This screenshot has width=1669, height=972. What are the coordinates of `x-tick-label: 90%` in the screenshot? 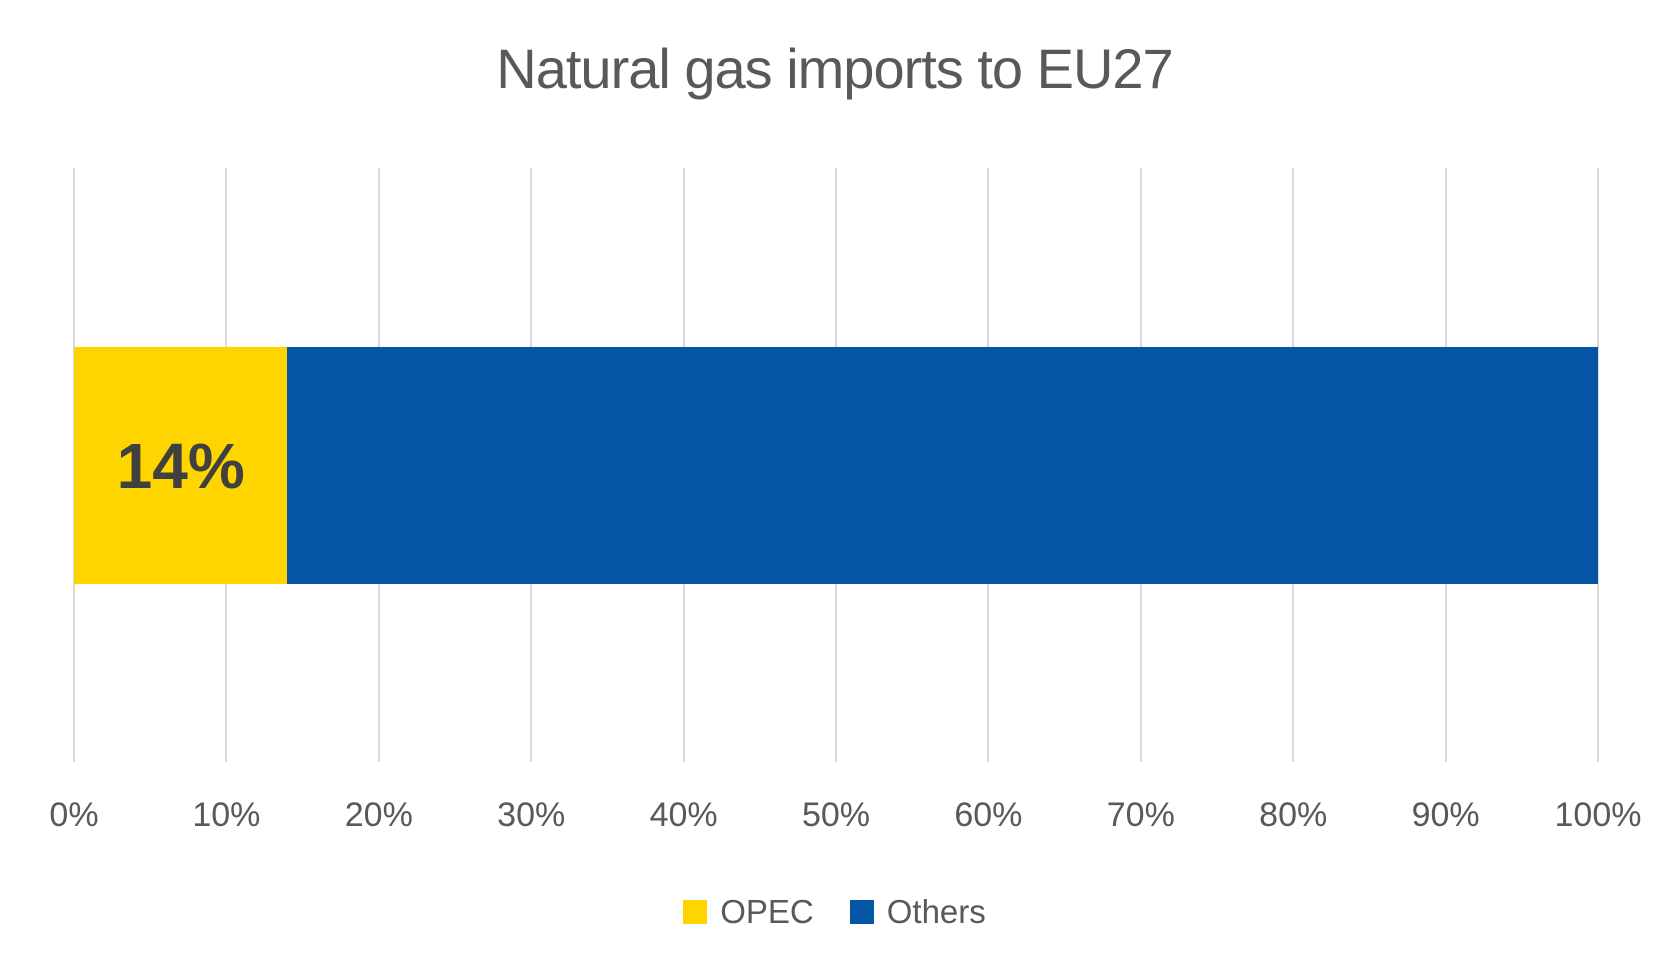 It's located at (1445, 815).